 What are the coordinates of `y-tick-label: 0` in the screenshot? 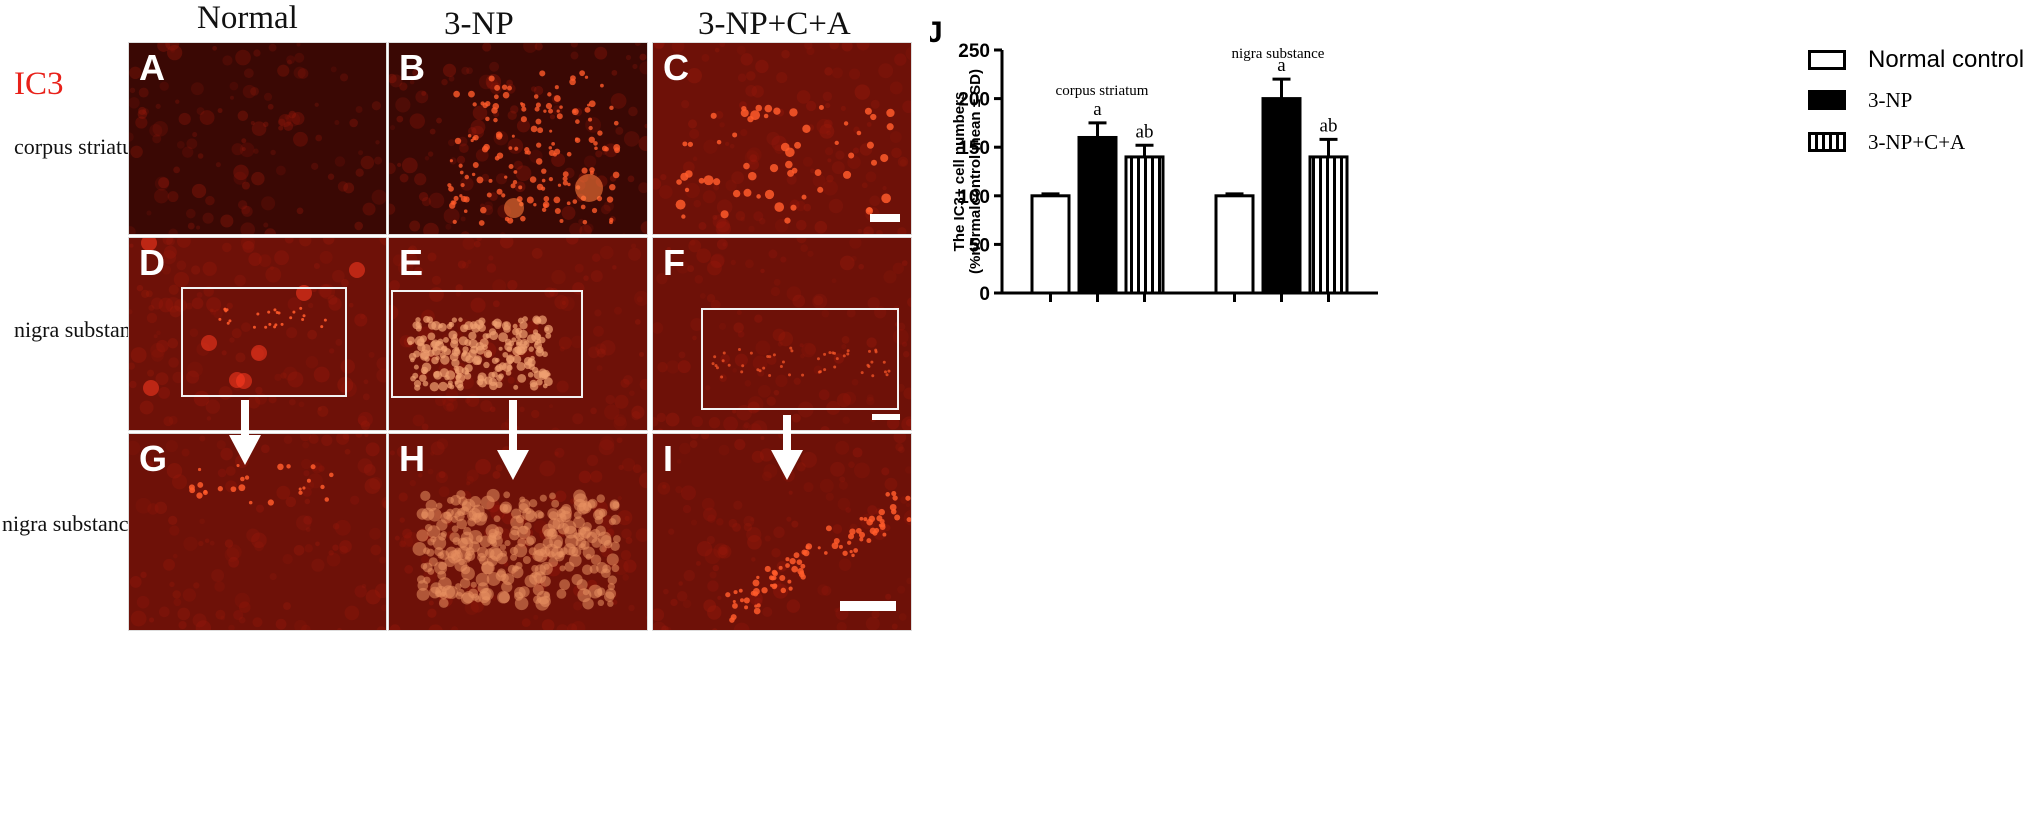 It's located at (984, 294).